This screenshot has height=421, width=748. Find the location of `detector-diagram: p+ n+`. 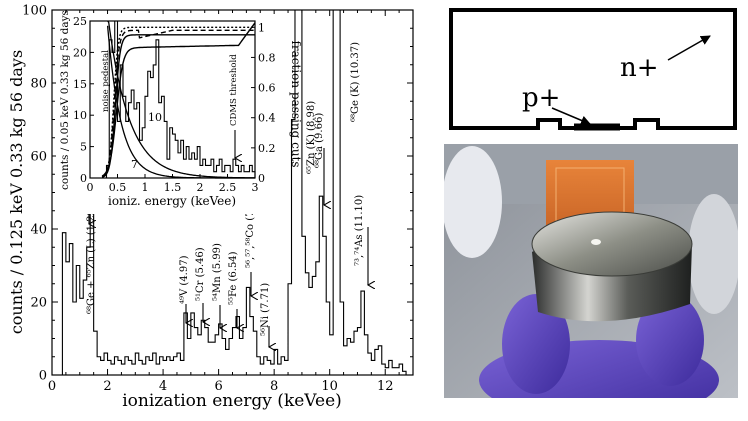

detector-diagram: p+ n+ is located at coordinates (593, 69).